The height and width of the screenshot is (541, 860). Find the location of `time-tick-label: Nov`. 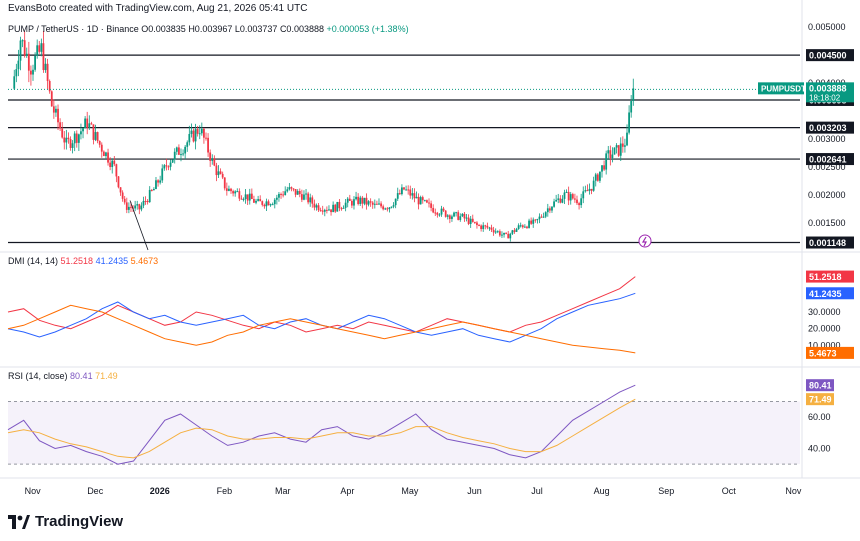

time-tick-label: Nov is located at coordinates (33, 491).